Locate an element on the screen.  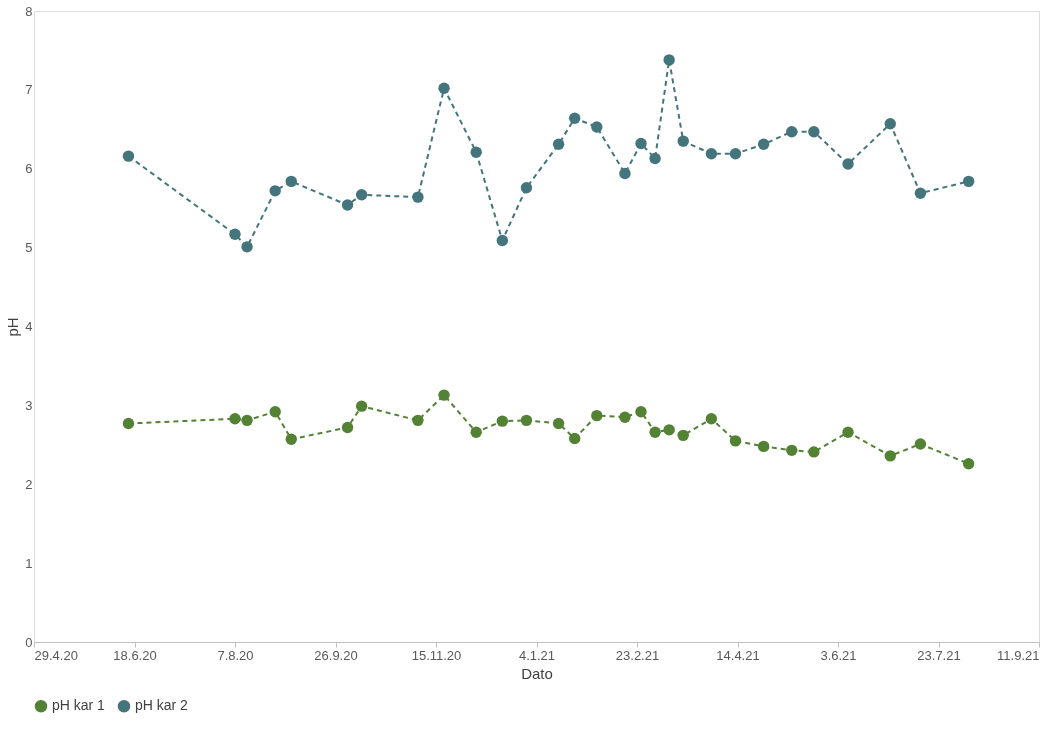
x-tick-label: 3.6.21 is located at coordinates (838, 655).